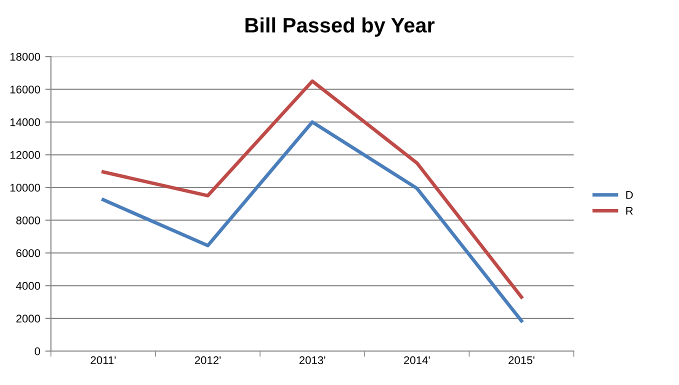 Image resolution: width=679 pixels, height=385 pixels. I want to click on y-tick-label: 14000, so click(25, 122).